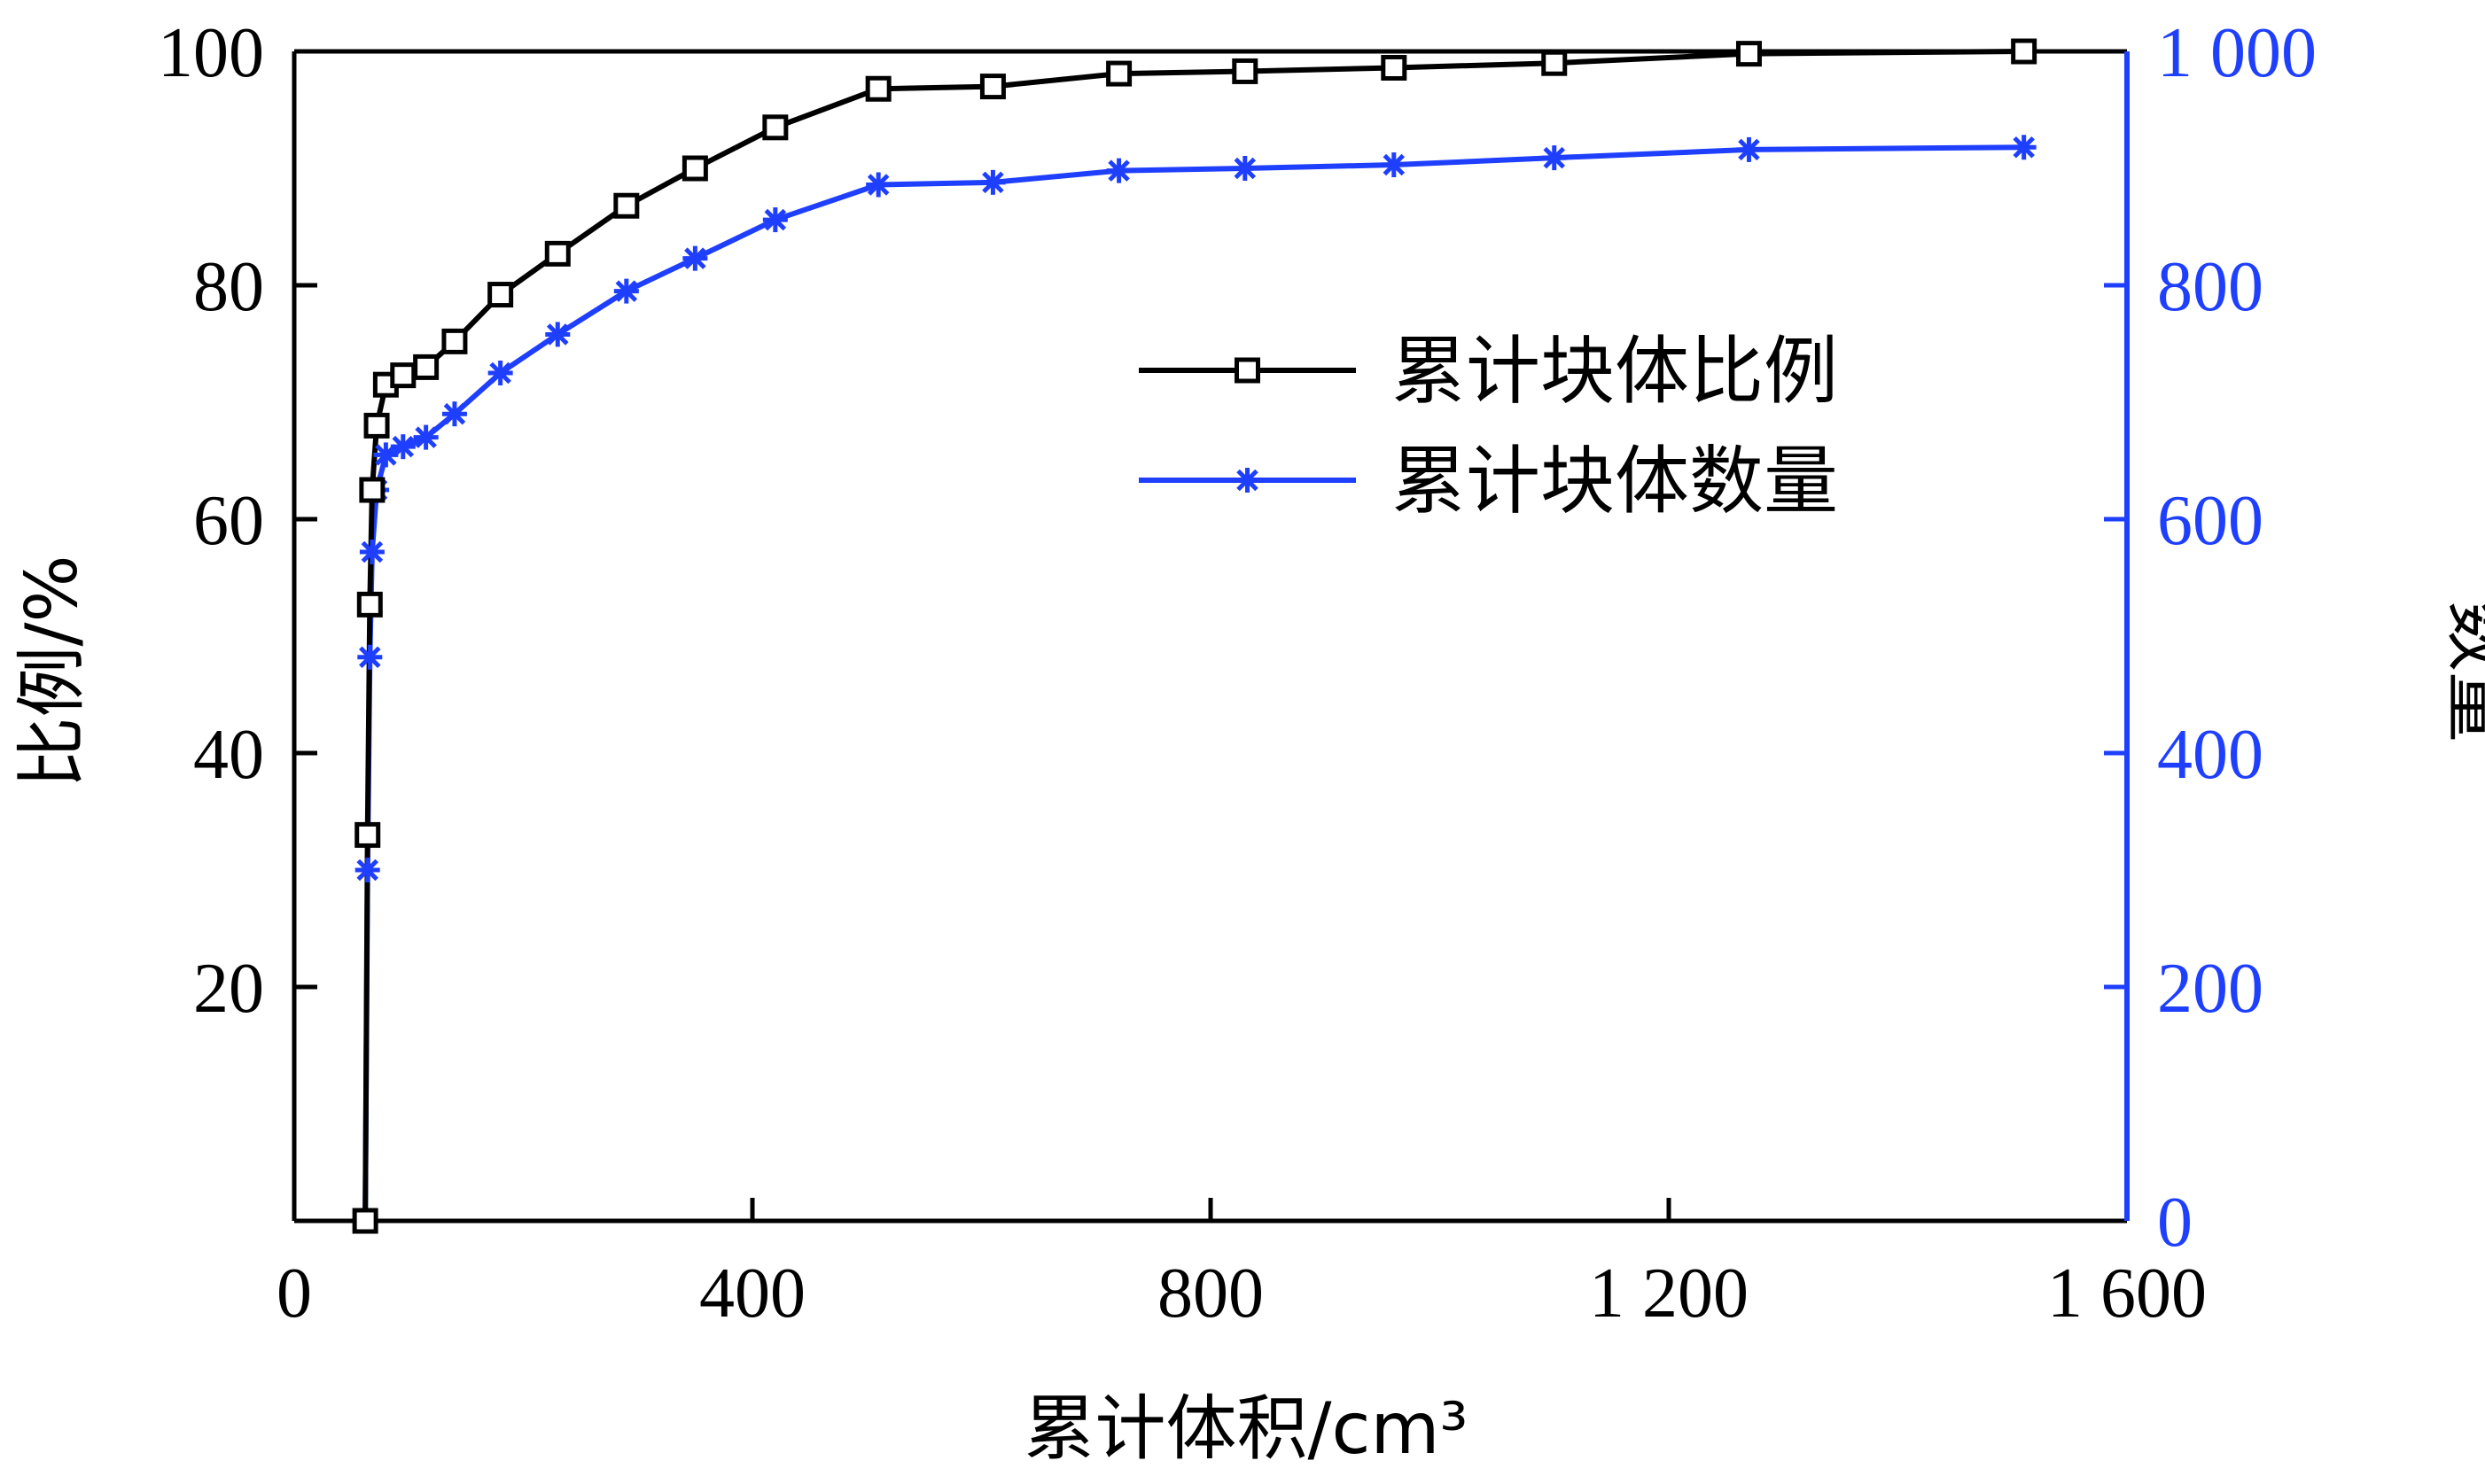  What do you see at coordinates (228, 989) in the screenshot?
I see `y-tick-label: 20` at bounding box center [228, 989].